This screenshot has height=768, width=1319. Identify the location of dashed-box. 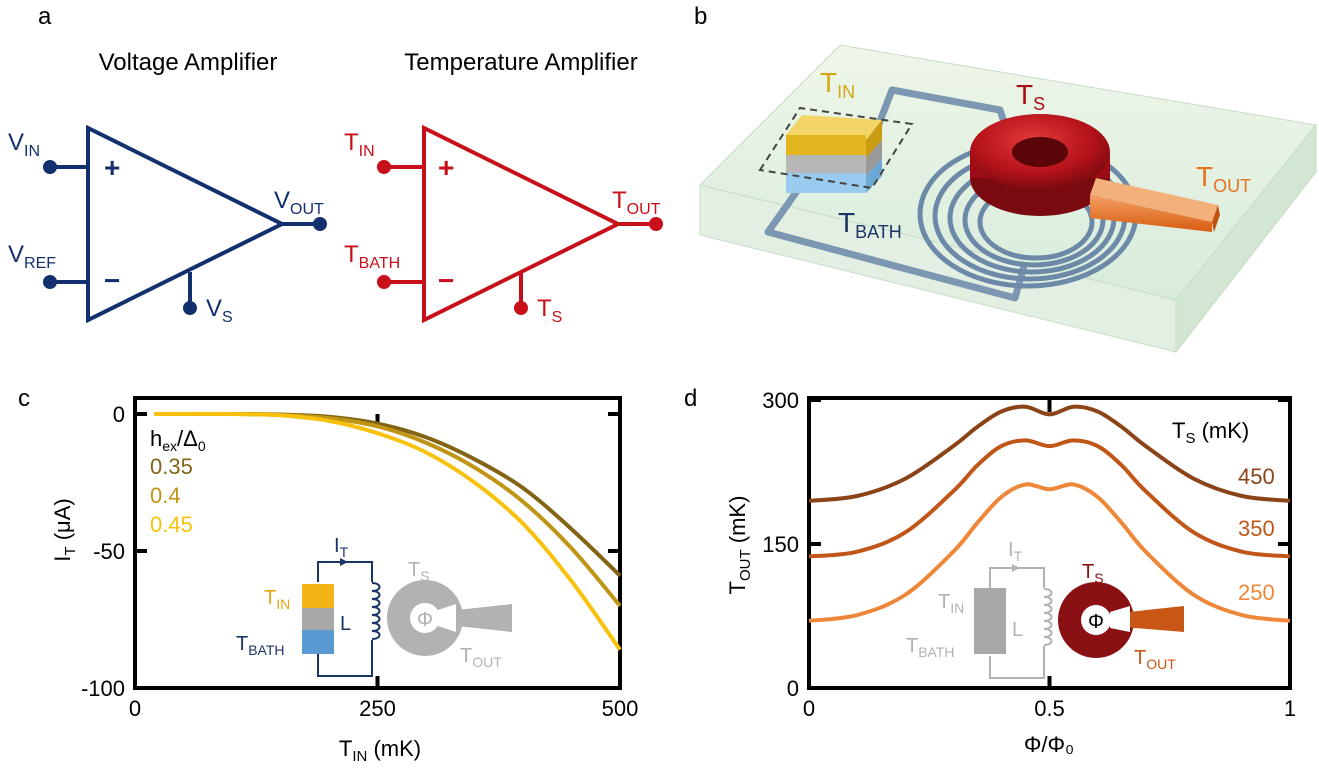
(836, 148).